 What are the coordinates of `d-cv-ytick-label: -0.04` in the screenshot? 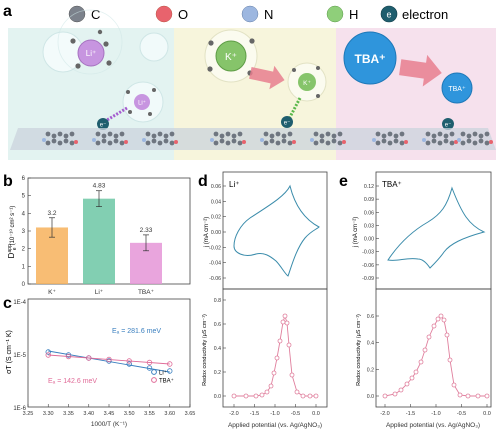 It's located at (215, 264).